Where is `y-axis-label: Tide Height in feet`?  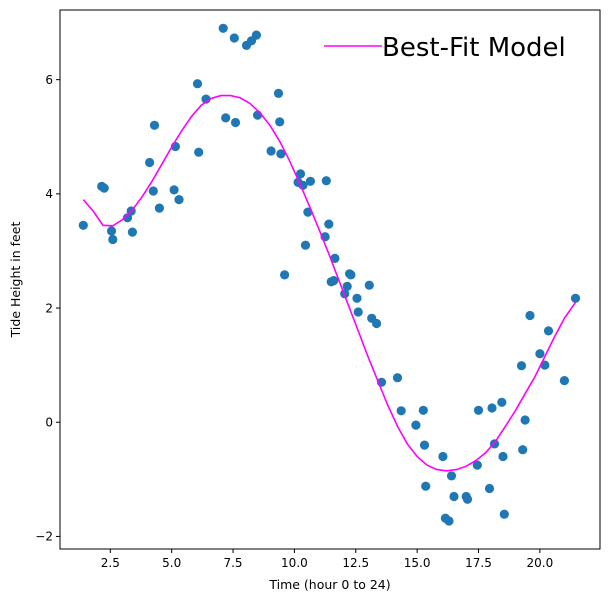 y-axis-label: Tide Height in feet is located at coordinates (15, 280).